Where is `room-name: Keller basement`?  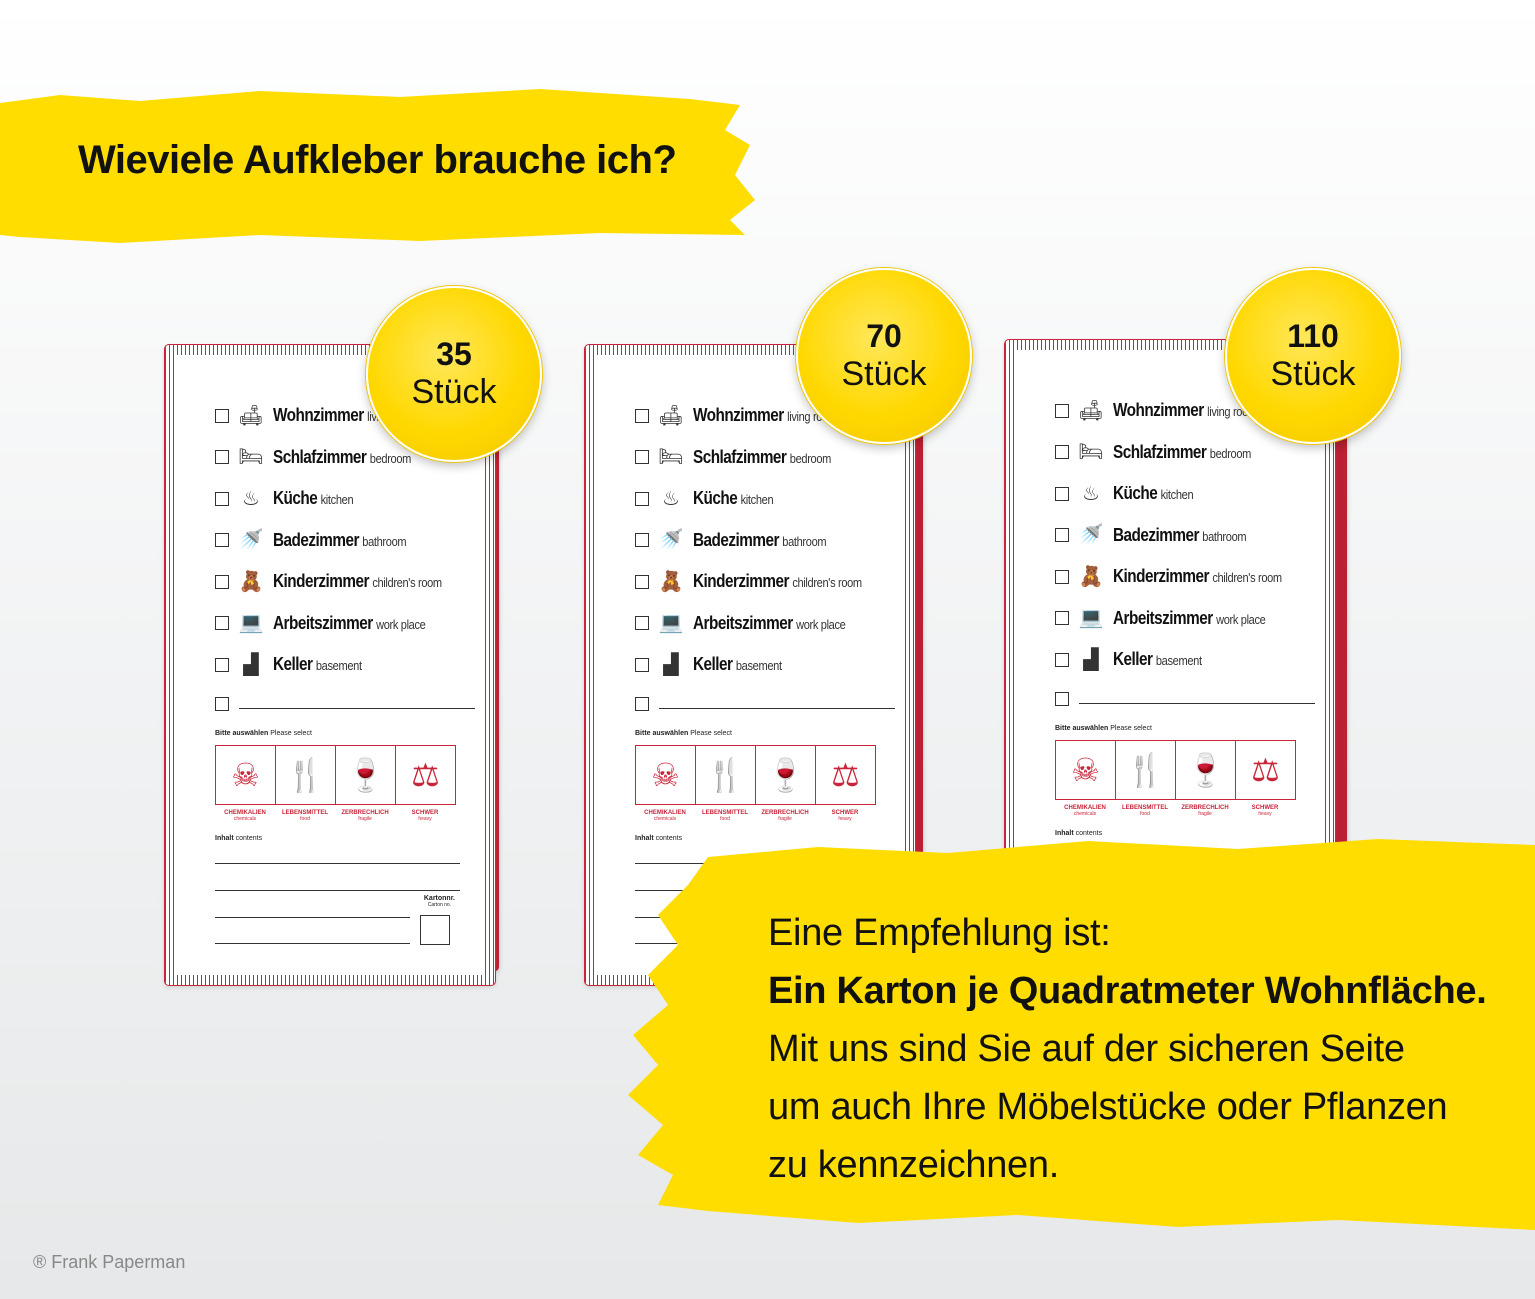
room-name: Keller basement is located at coordinates (1157, 659).